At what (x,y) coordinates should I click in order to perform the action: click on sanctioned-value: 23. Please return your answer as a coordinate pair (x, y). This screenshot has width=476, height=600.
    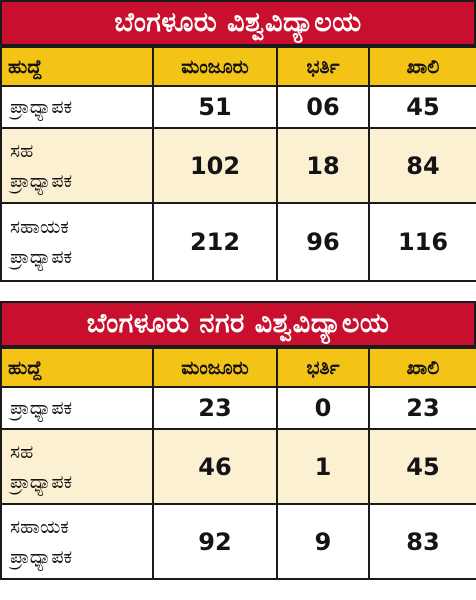
    Looking at the image, I should click on (215, 408).